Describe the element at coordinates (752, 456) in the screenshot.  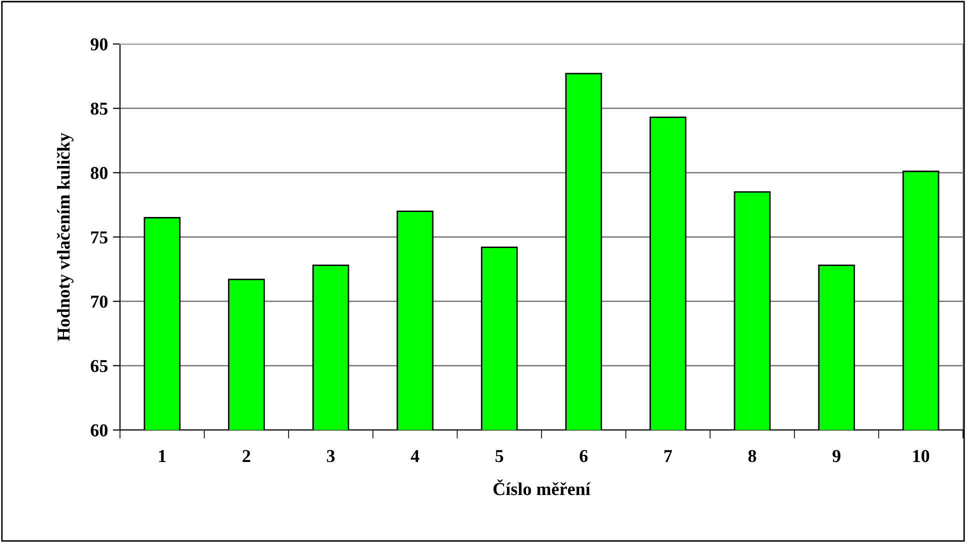
I see `x-tick-label: 8` at that location.